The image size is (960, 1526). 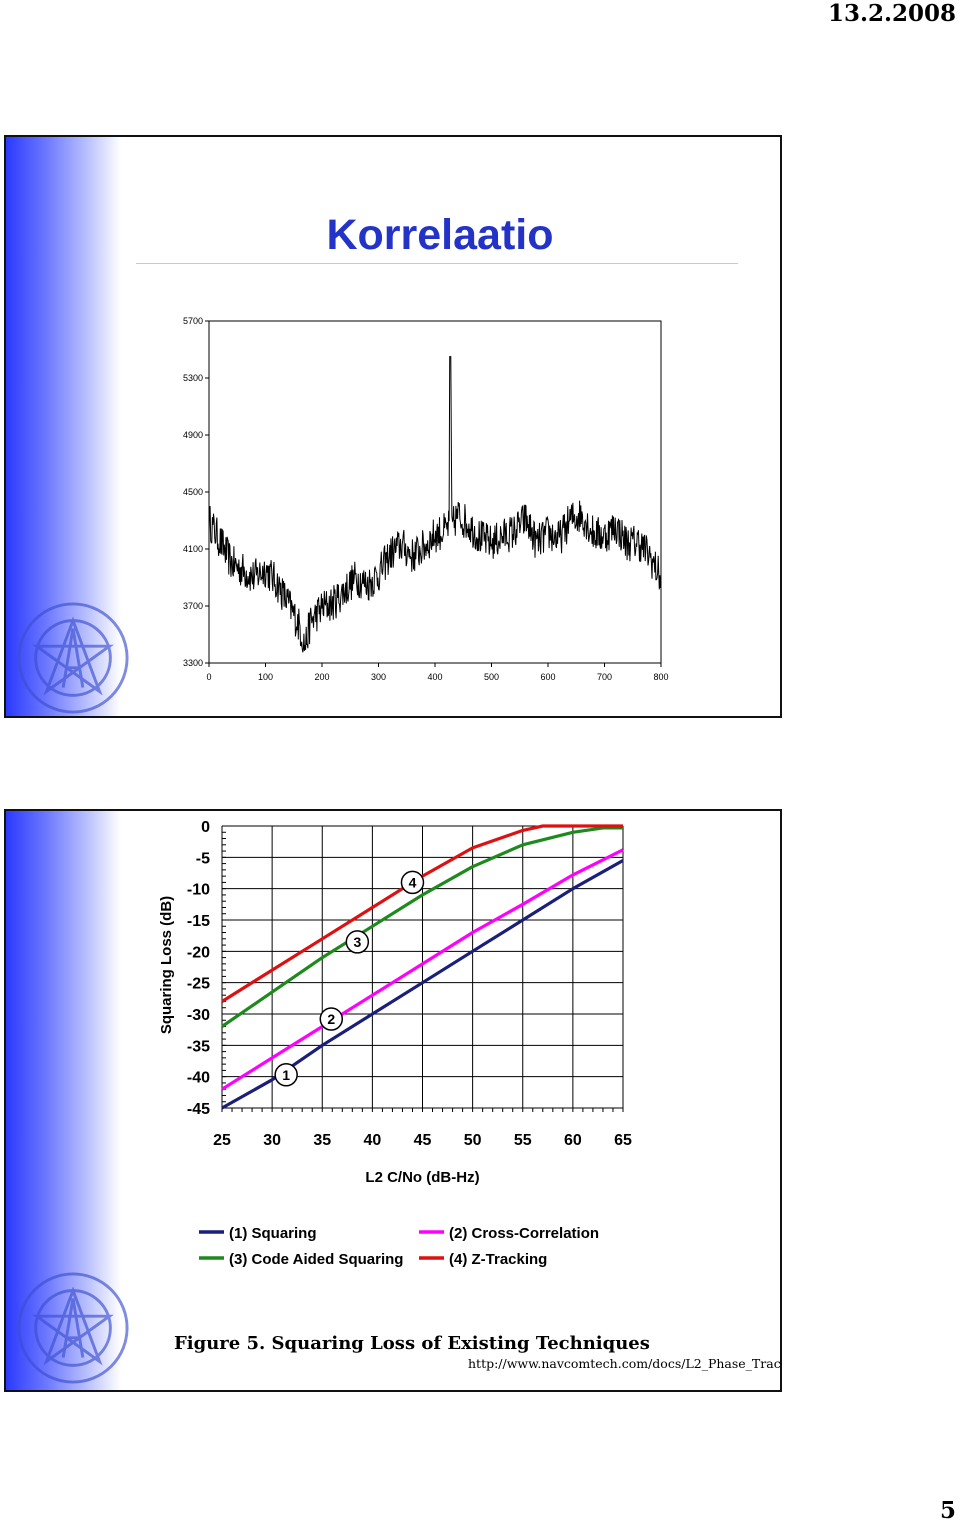 I want to click on series-marker-label: 2, so click(x=331, y=1019).